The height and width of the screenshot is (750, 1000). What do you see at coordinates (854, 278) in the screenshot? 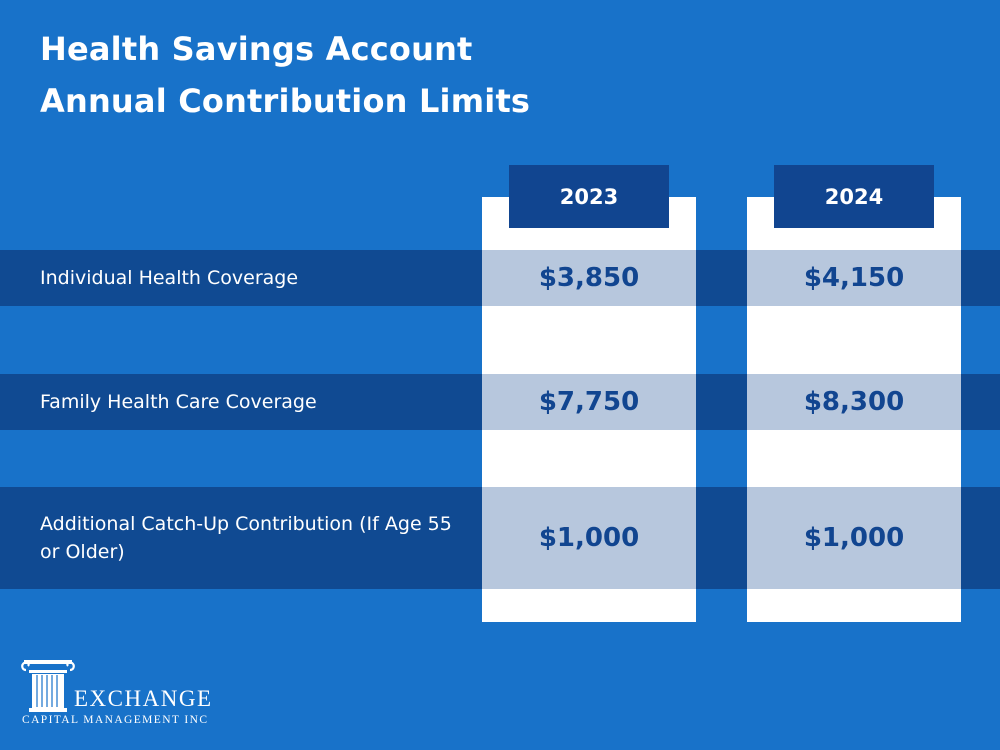
I see `value-individual-2024: $4,150` at bounding box center [854, 278].